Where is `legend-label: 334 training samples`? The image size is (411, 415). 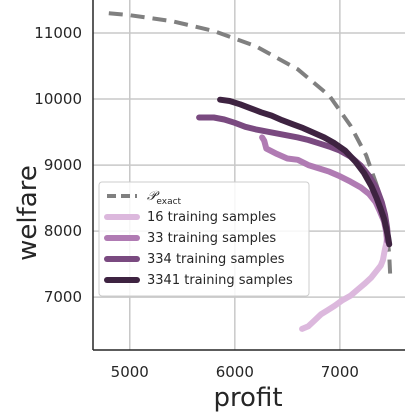
legend-label: 334 training samples is located at coordinates (216, 259).